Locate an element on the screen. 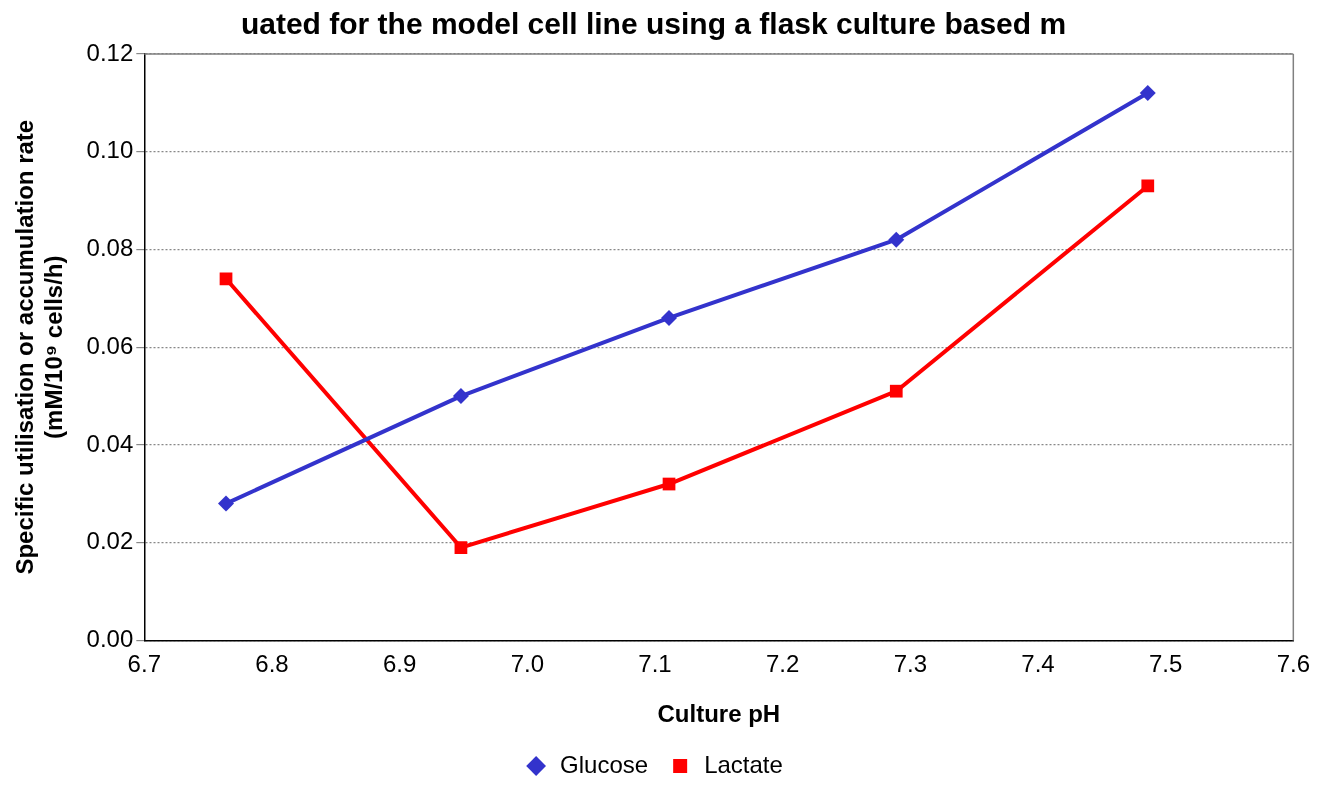  legend-label: Lactate is located at coordinates (743, 764).